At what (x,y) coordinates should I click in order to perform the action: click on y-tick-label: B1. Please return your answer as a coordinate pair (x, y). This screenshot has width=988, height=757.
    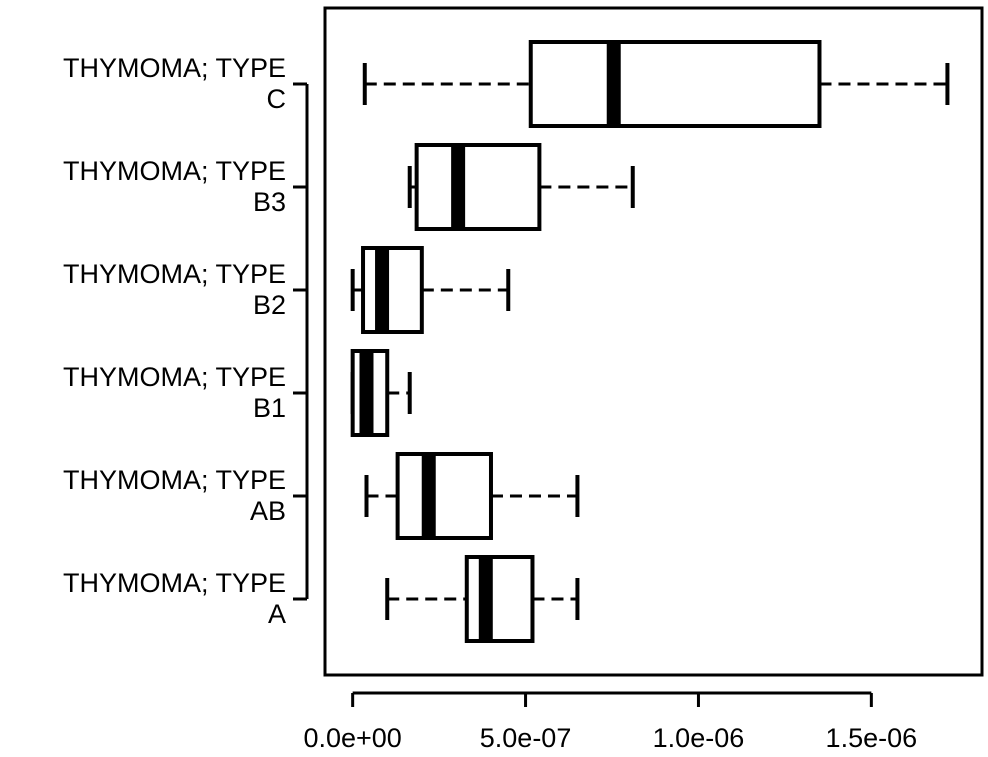
    Looking at the image, I should click on (269, 408).